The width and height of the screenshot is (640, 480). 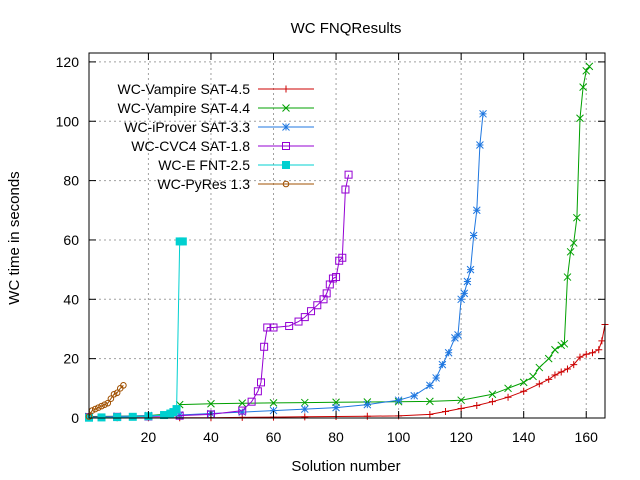 I want to click on y-tick-label: 100, so click(x=68, y=121).